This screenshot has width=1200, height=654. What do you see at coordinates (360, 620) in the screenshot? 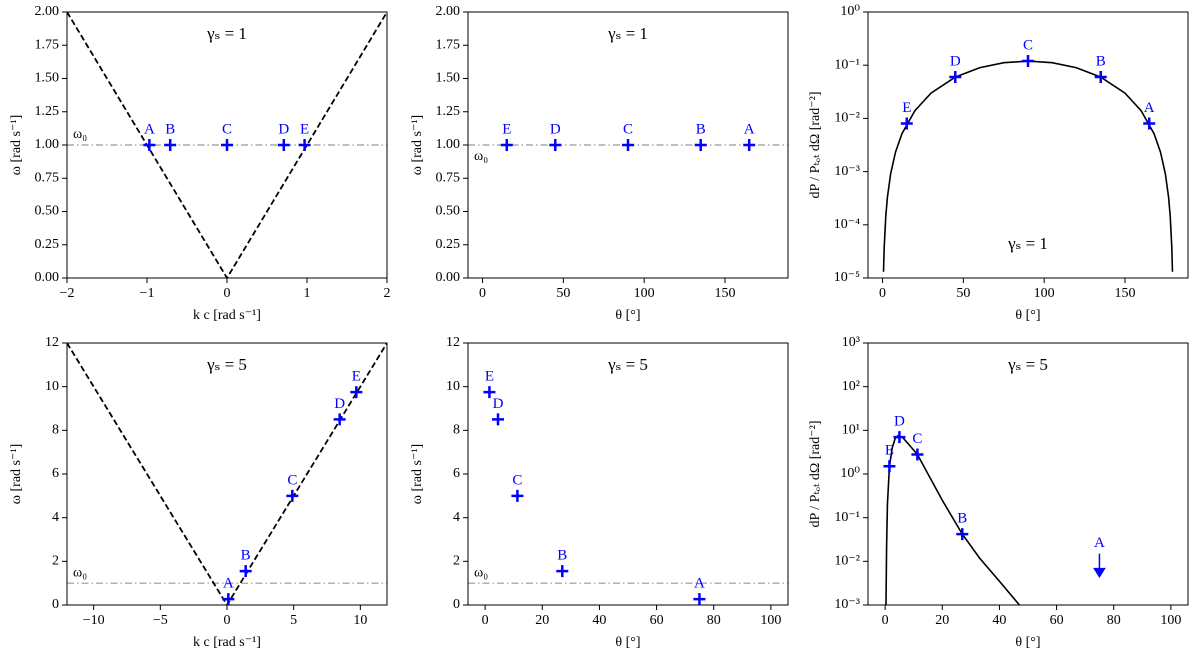
I see `x-tick-label: 10` at bounding box center [360, 620].